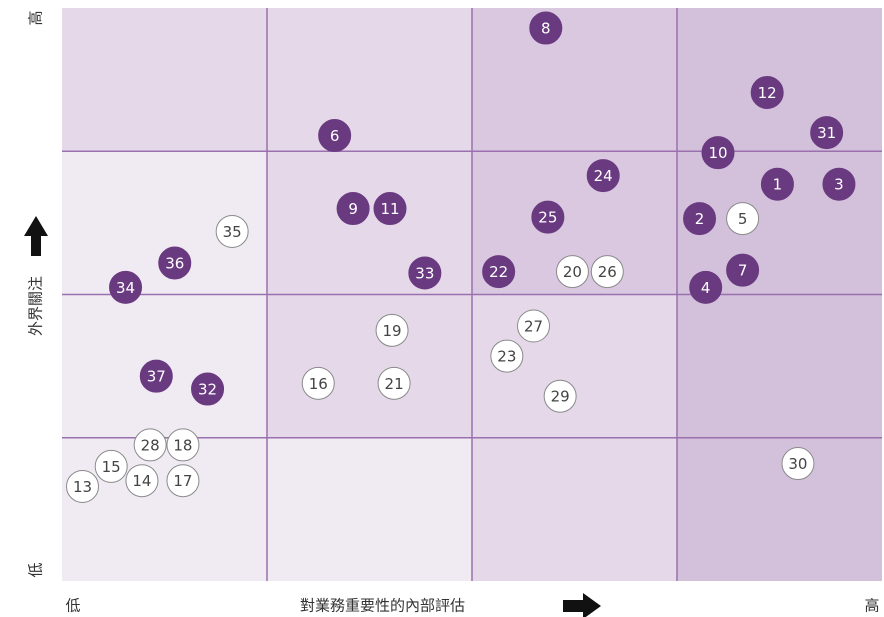 The image size is (884, 617). I want to click on point-label: 26, so click(607, 272).